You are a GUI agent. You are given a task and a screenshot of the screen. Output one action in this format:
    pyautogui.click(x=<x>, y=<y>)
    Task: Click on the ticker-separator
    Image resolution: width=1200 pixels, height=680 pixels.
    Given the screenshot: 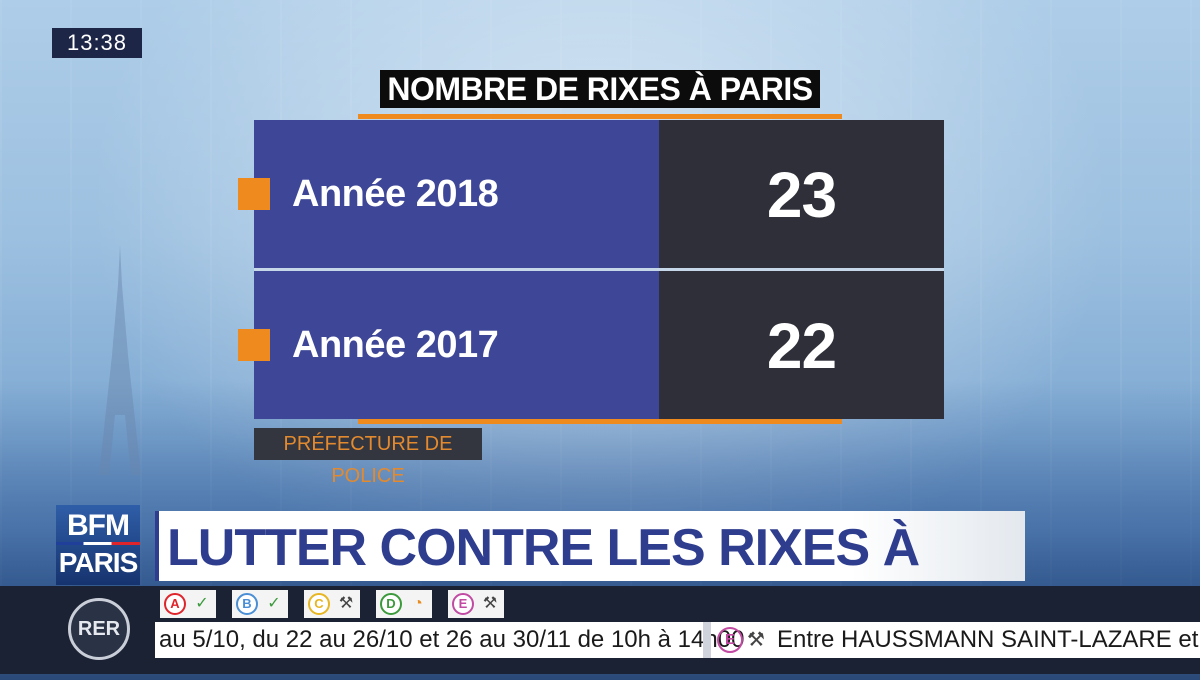 What is the action you would take?
    pyautogui.click(x=707, y=640)
    